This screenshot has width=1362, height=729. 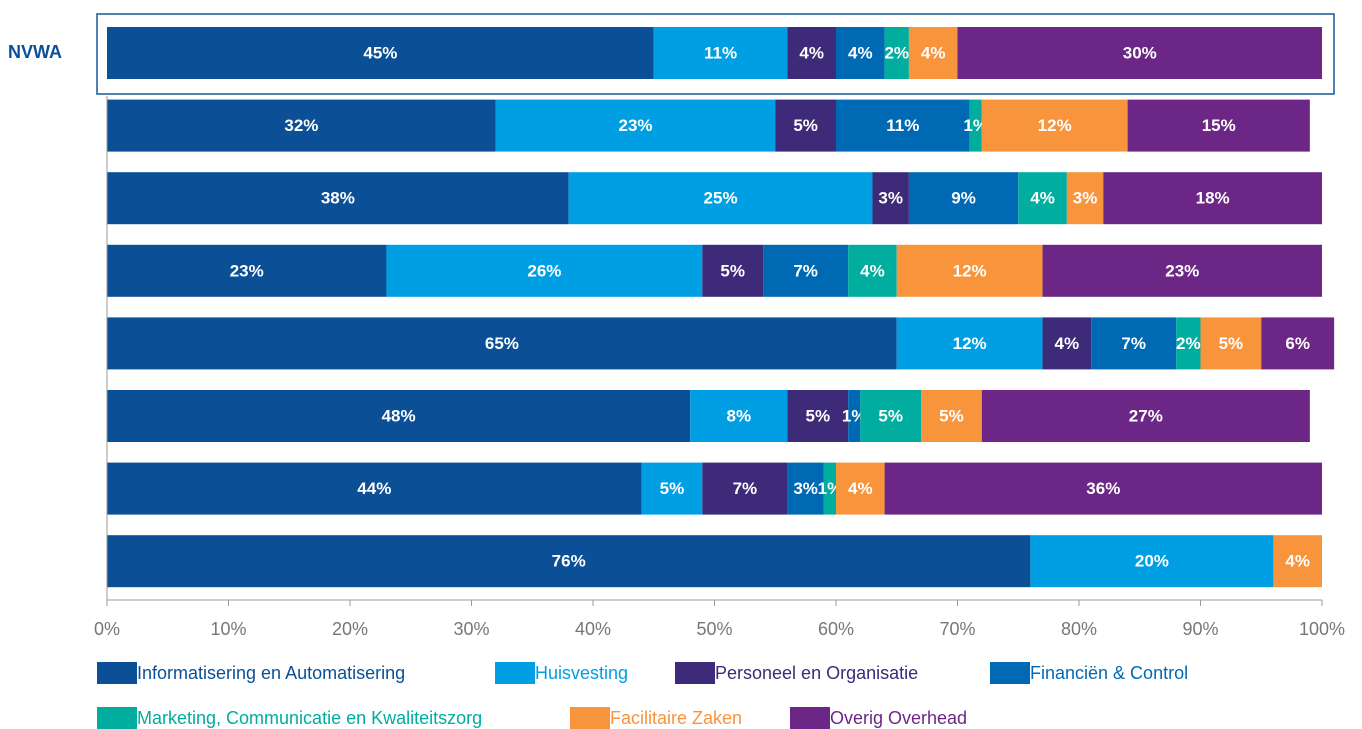 I want to click on data-label: 65%, so click(x=502, y=343).